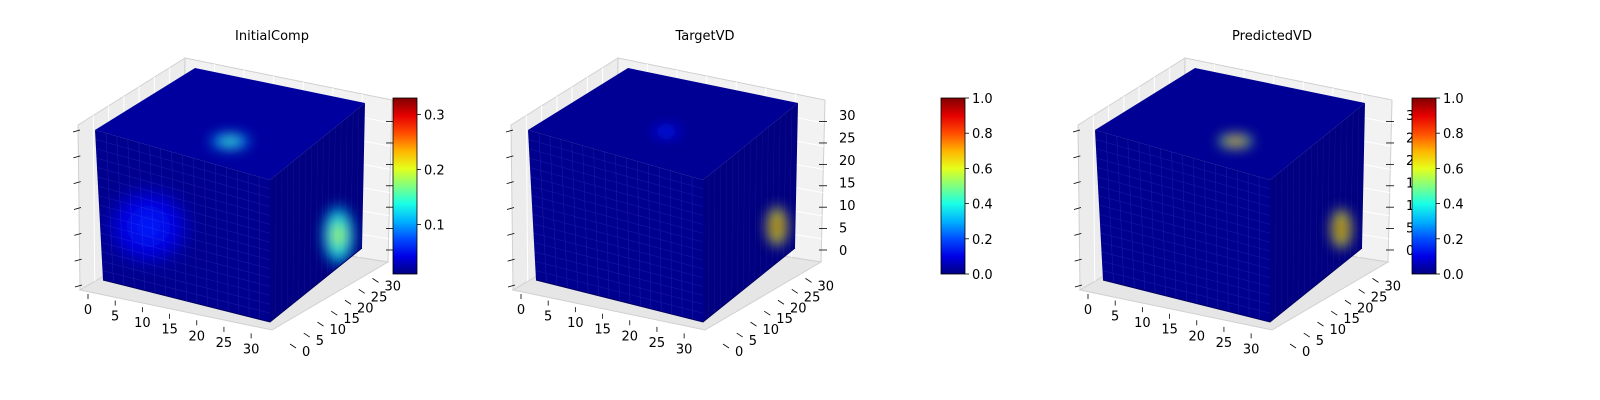 This screenshot has width=1600, height=400. I want to click on y-tick-label: 20, so click(1365, 308).